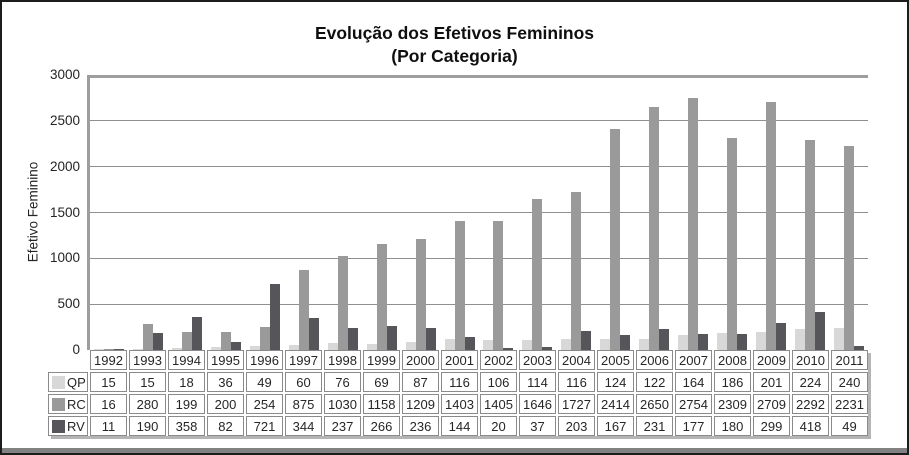  I want to click on value-cell-rv-1996: 721, so click(264, 426).